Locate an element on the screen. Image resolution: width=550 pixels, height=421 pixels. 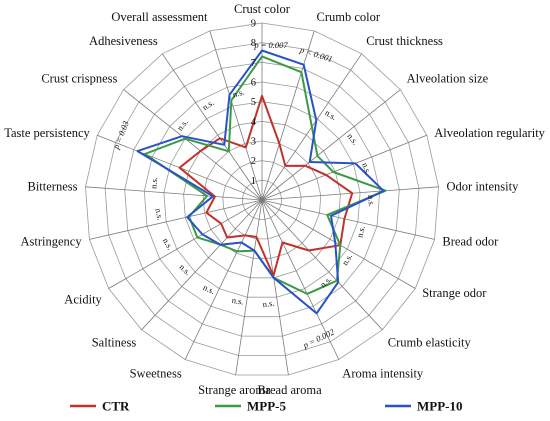
axis-label-crust-color: Crust color is located at coordinates (262, 9).